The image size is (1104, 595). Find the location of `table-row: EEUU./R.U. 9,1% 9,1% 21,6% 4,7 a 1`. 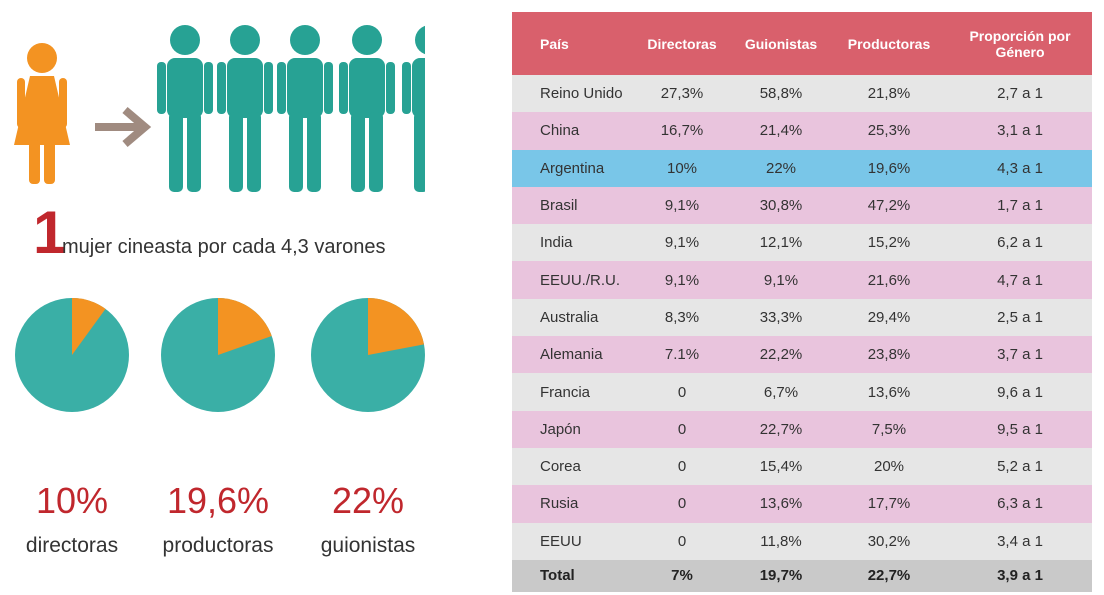

table-row: EEUU./R.U. 9,1% 9,1% 21,6% 4,7 a 1 is located at coordinates (802, 280).